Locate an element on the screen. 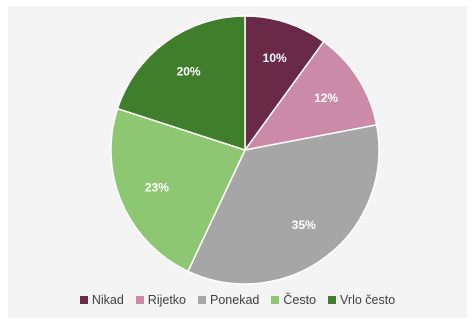 Image resolution: width=475 pixels, height=325 pixels. legend-item: Vrlo često is located at coordinates (361, 300).